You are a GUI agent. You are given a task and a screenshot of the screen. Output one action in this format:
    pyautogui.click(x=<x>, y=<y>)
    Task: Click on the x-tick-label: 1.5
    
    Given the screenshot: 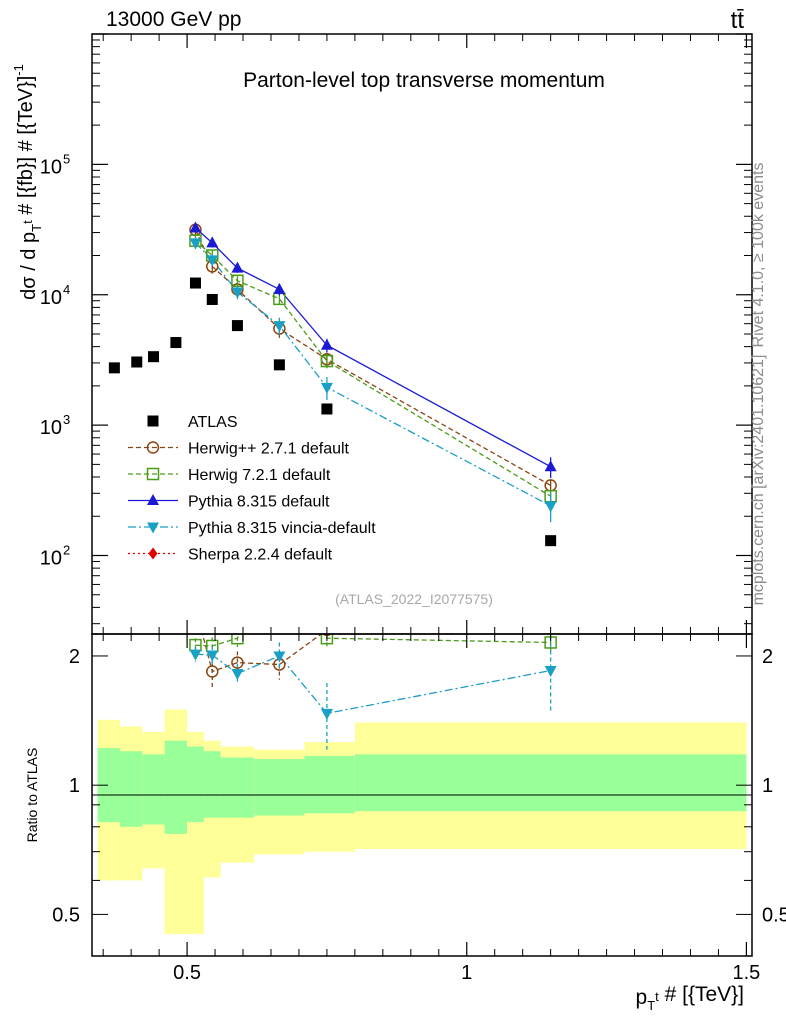 What is the action you would take?
    pyautogui.click(x=747, y=973)
    